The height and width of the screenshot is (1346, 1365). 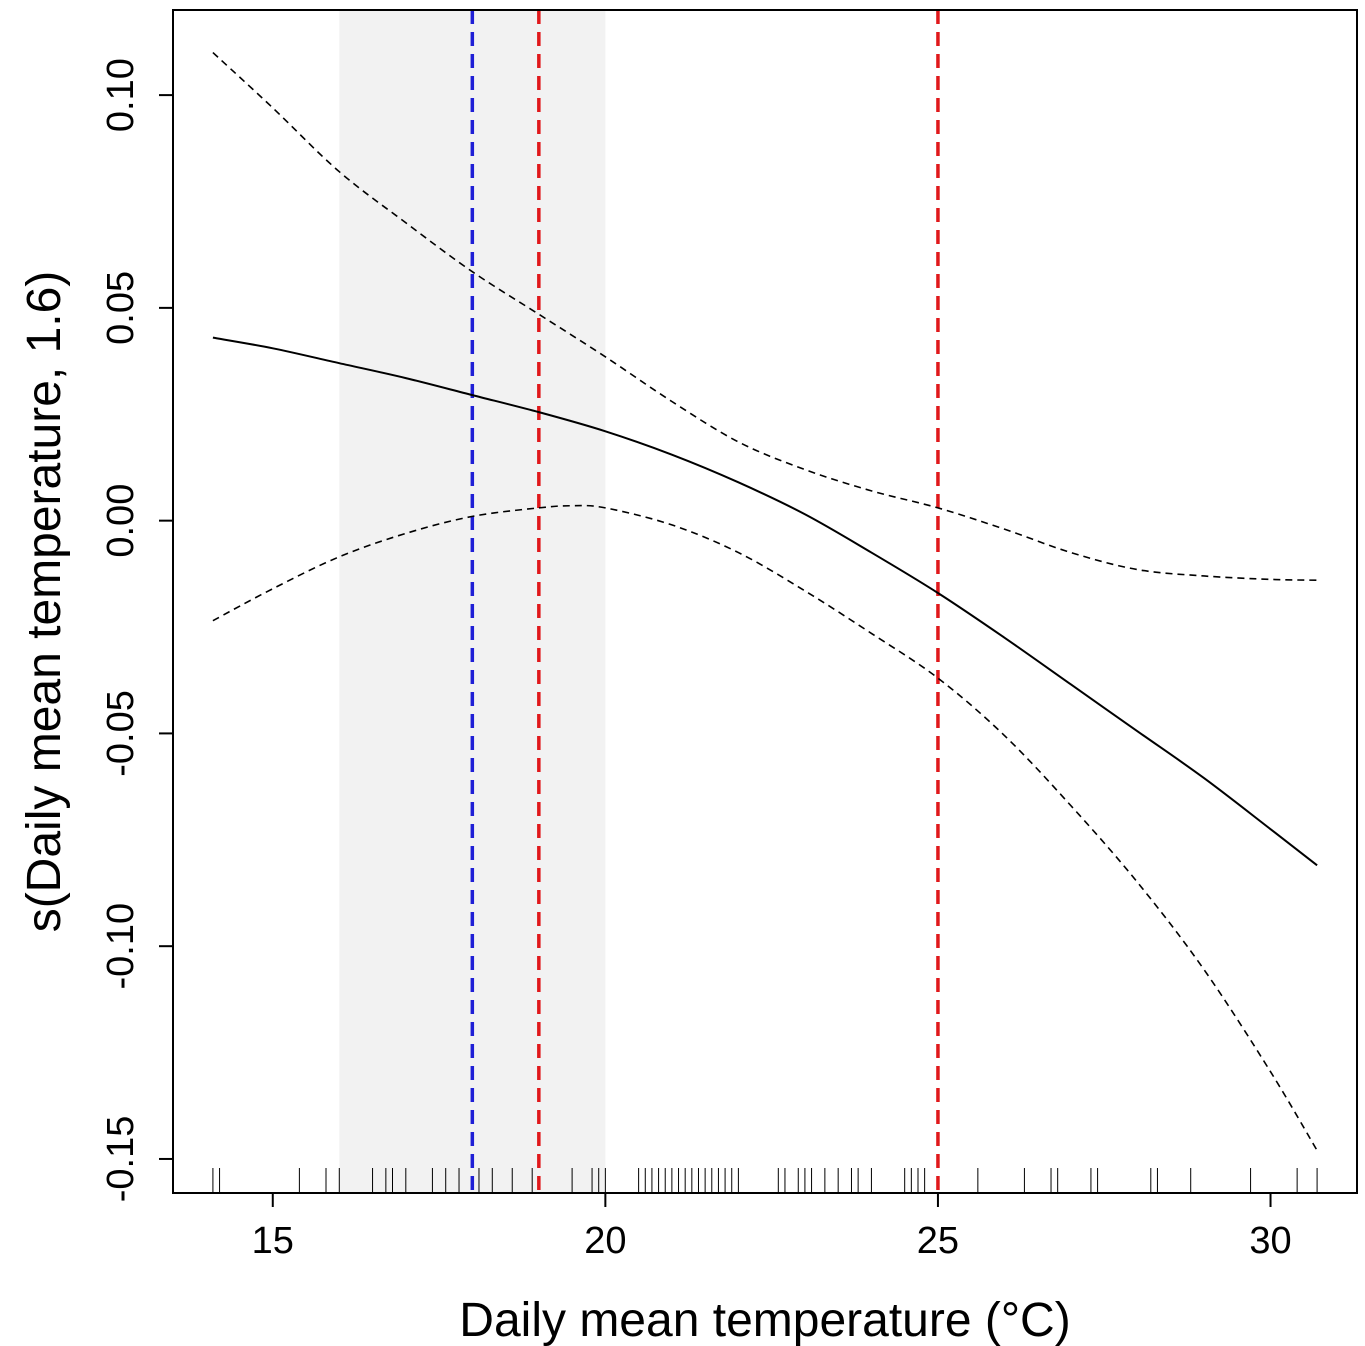 I want to click on x-axis: 15 20 25 30, so click(x=772, y=1227).